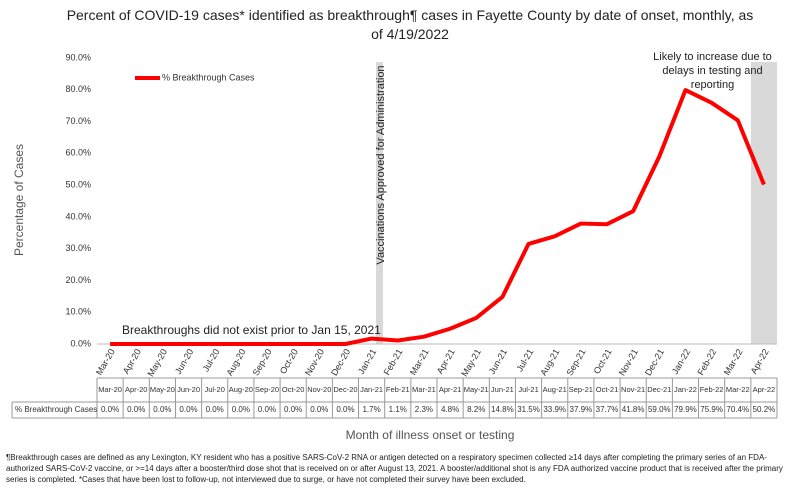 The image size is (802, 493). What do you see at coordinates (549, 362) in the screenshot?
I see `x-tick-label: Aug-21` at bounding box center [549, 362].